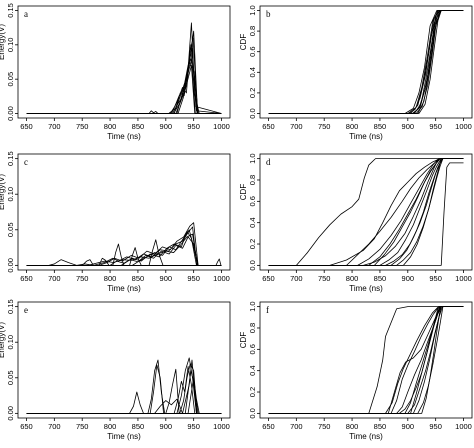  What do you see at coordinates (366, 136) in the screenshot?
I see `panel-b-x-axis-title: Time (ns)` at bounding box center [366, 136].